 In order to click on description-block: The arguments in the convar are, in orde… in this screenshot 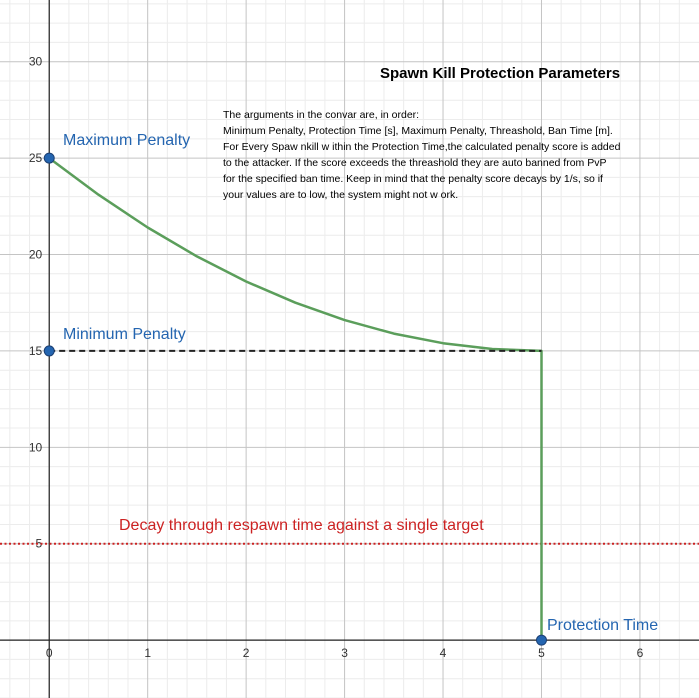, I will do `click(422, 155)`.